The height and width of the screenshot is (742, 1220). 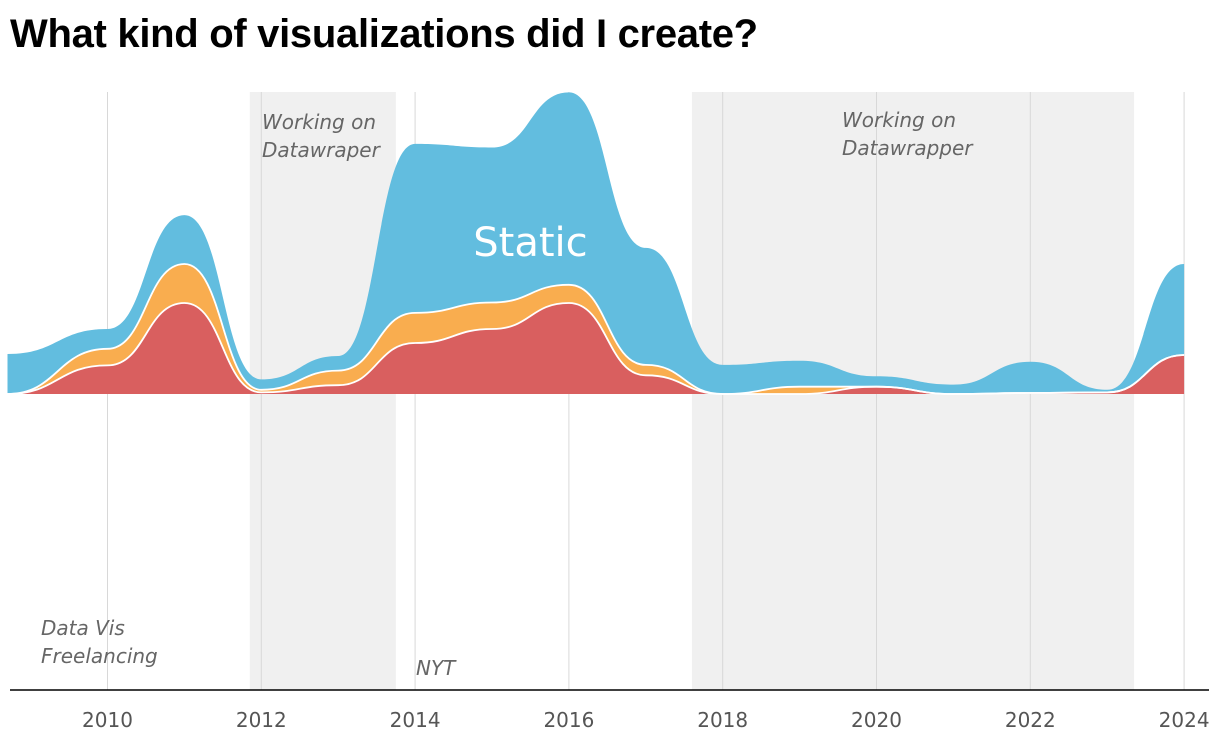 What do you see at coordinates (530, 243) in the screenshot?
I see `series-label-static: Static` at bounding box center [530, 243].